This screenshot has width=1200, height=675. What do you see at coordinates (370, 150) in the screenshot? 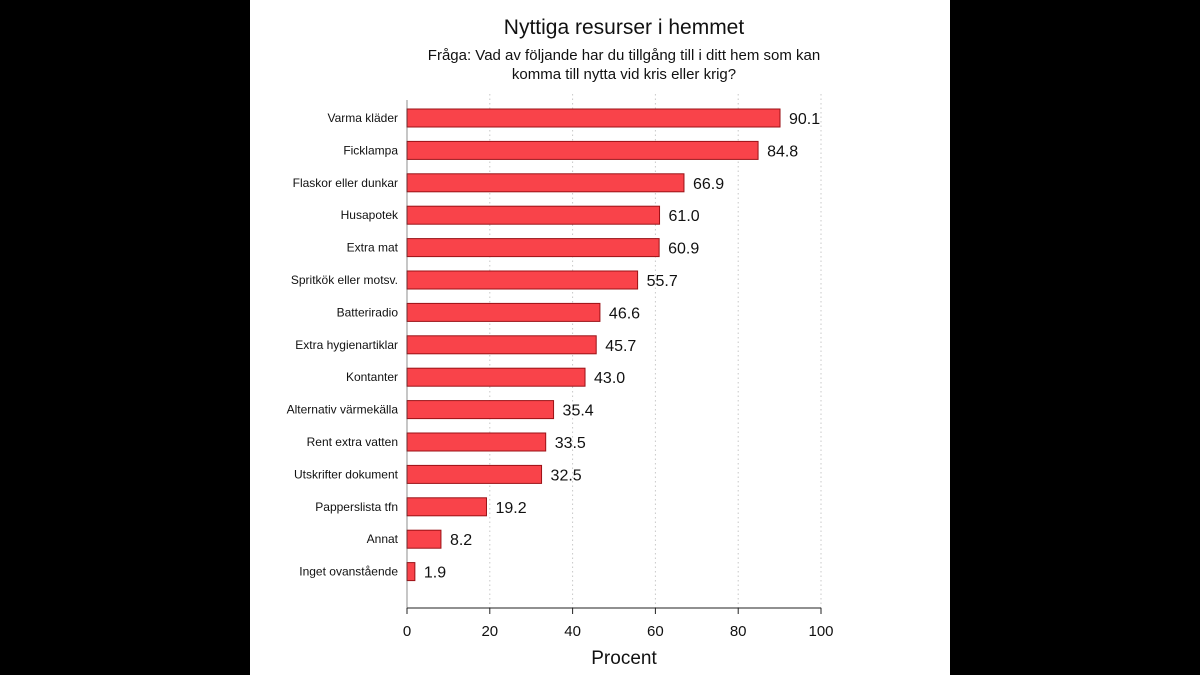
I see `category-label-1: Ficklampa` at bounding box center [370, 150].